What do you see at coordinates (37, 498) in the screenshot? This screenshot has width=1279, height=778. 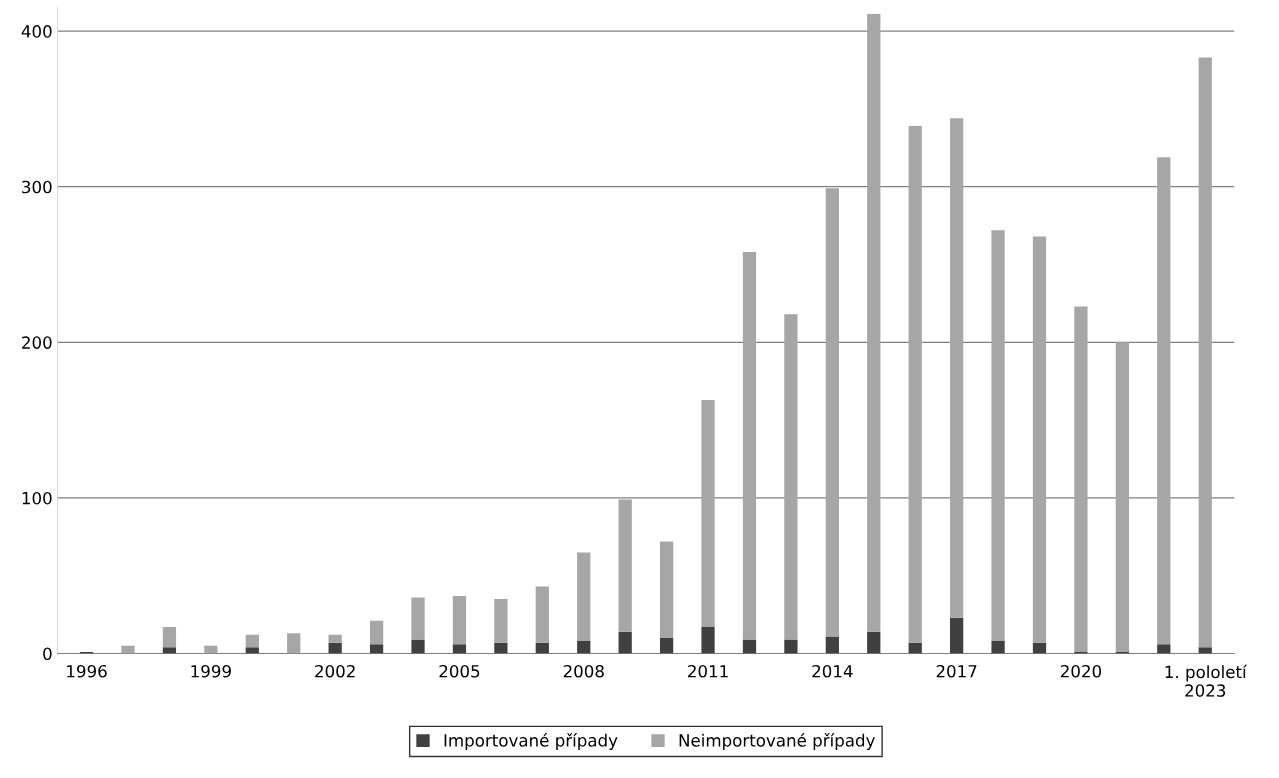 I see `y-tick-label: 100` at bounding box center [37, 498].